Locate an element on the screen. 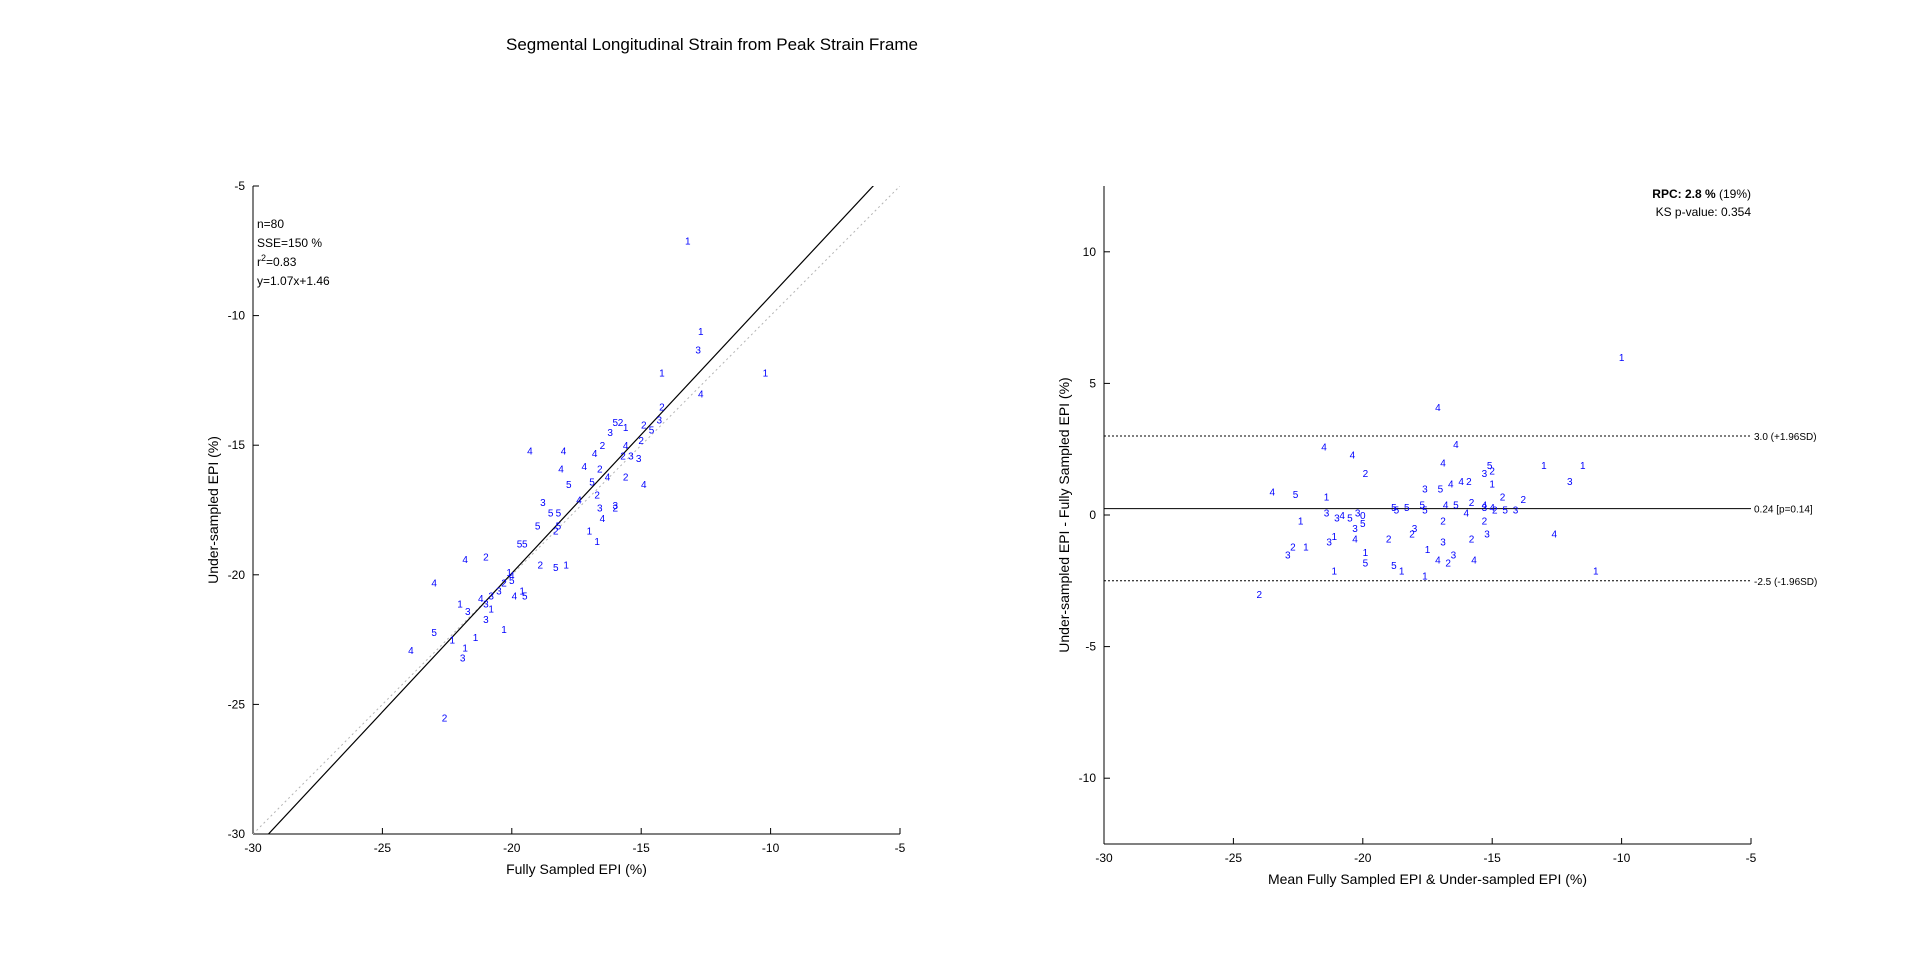  y-tick-label: -30 is located at coordinates (237, 834).